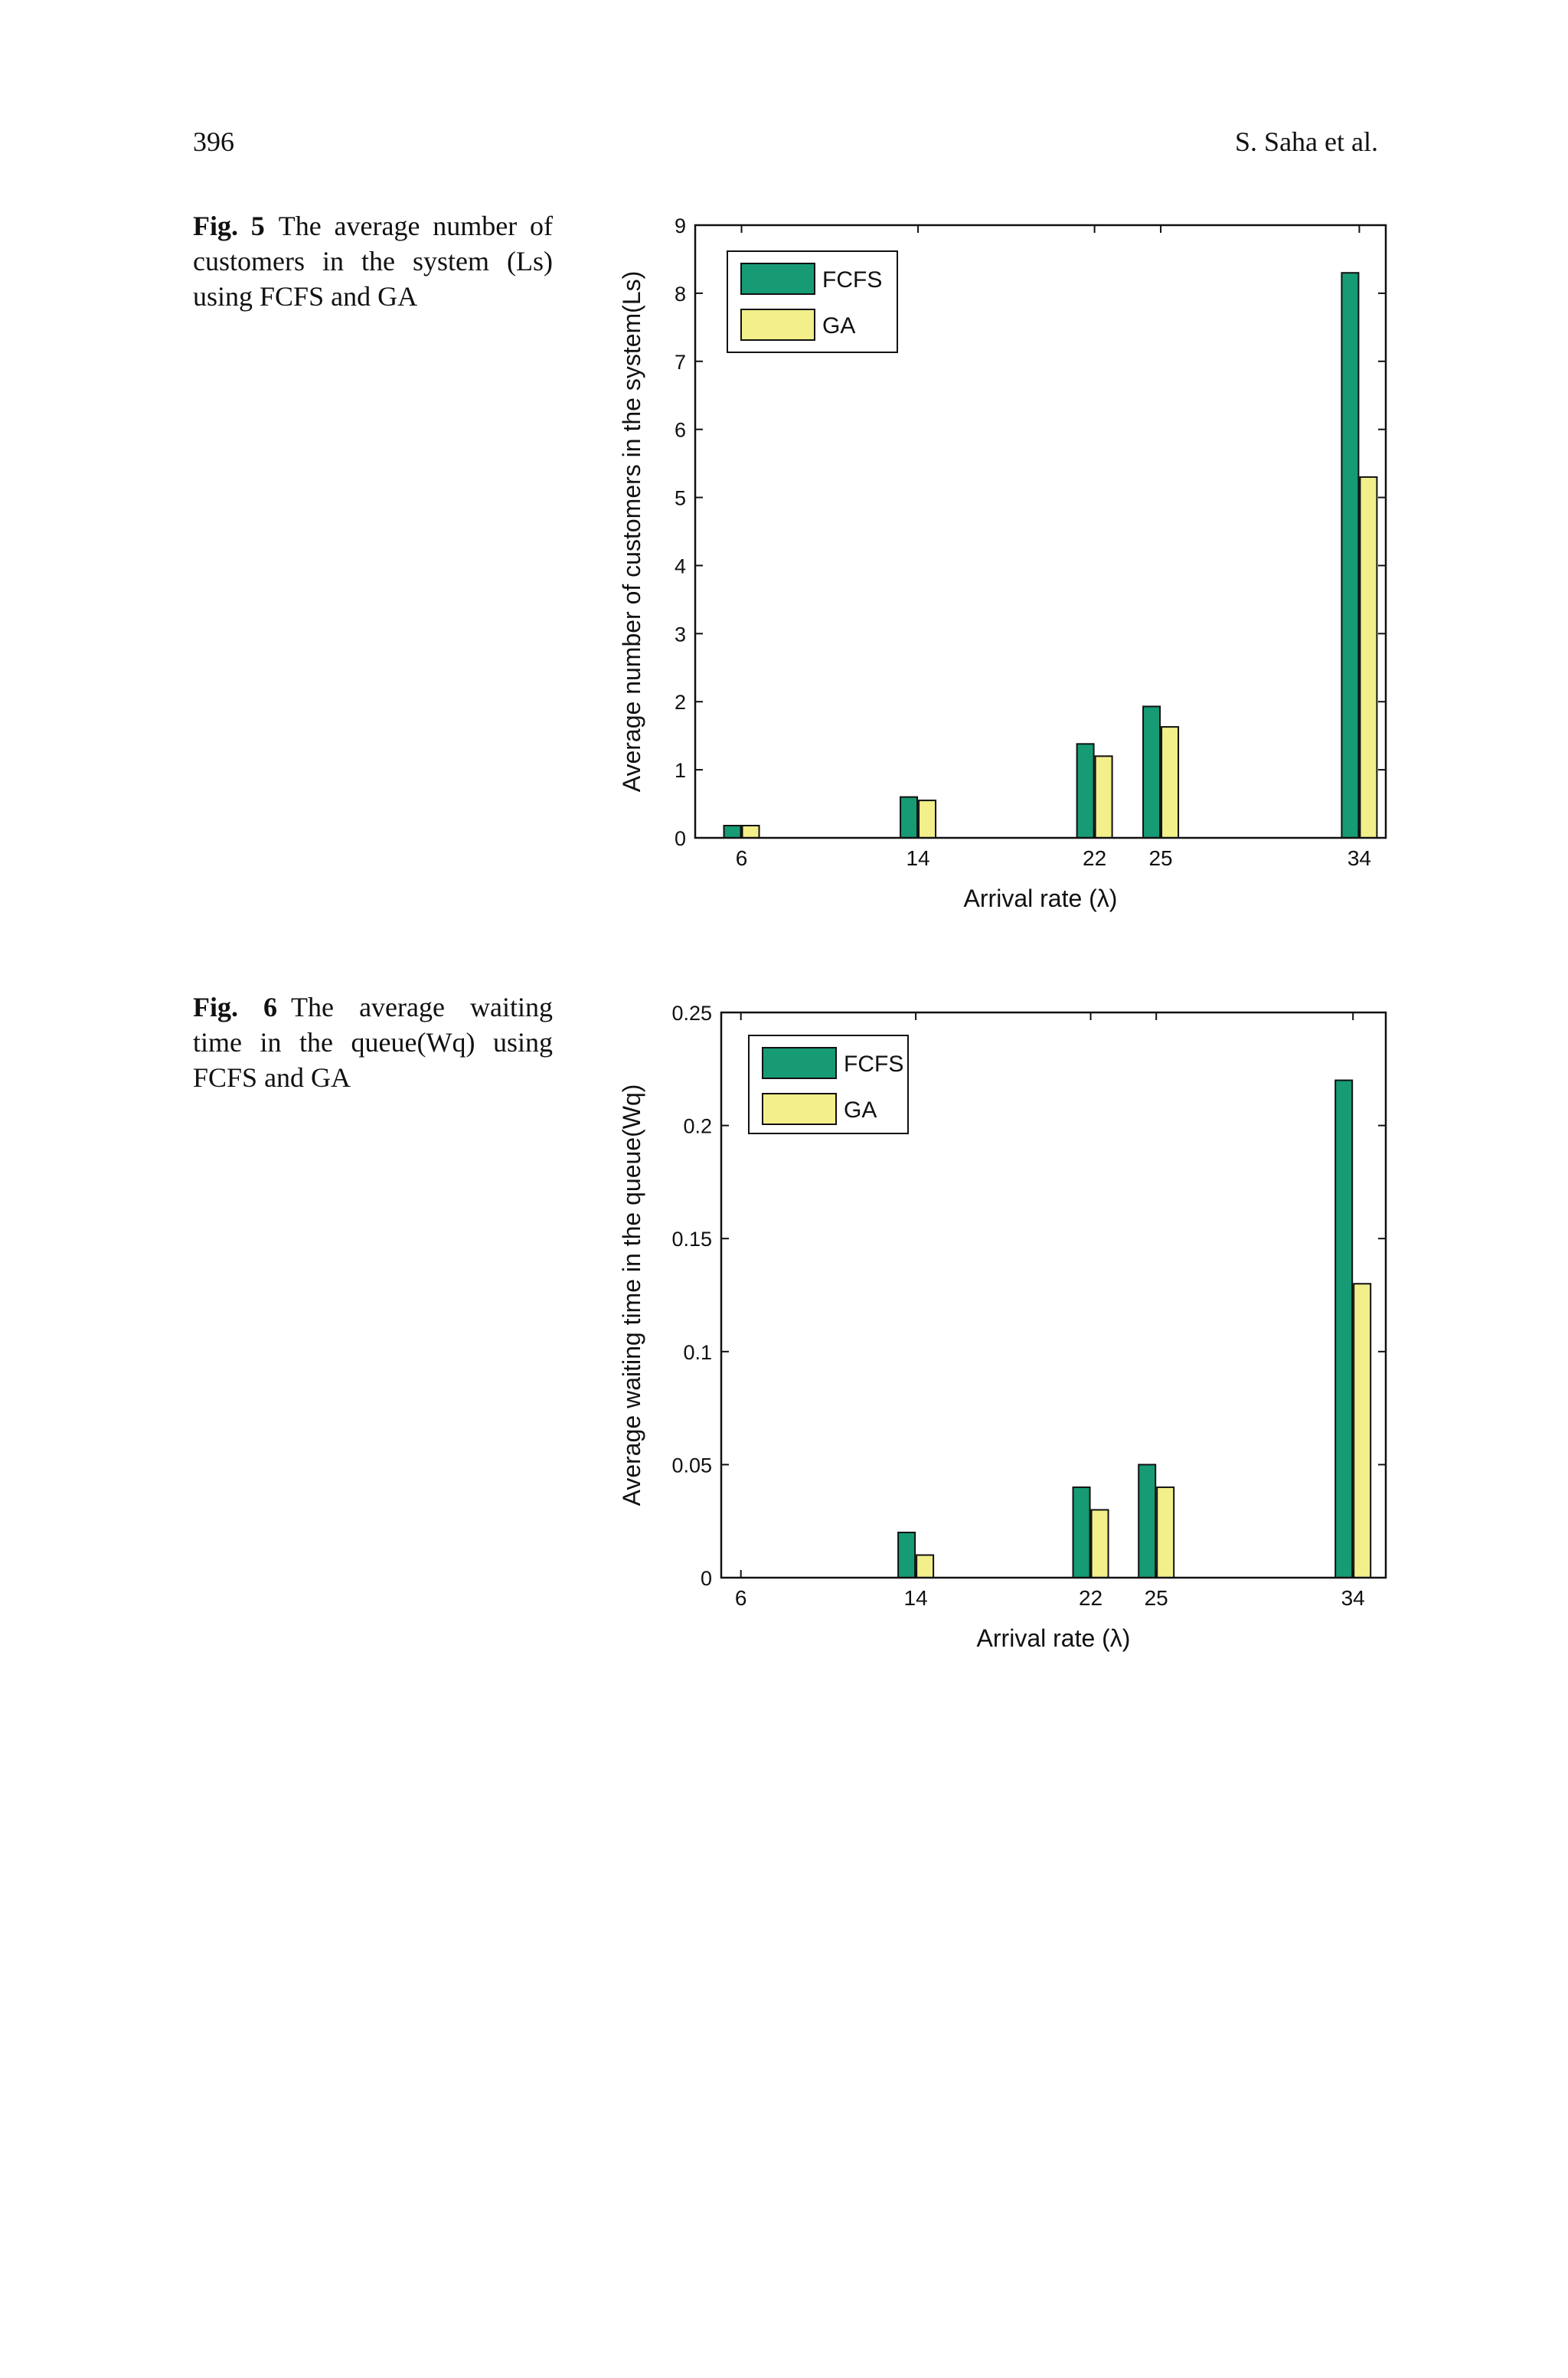 Image resolution: width=1568 pixels, height=2378 pixels. Describe the element at coordinates (697, 1352) in the screenshot. I see `y-tick-label: 0.1` at that location.